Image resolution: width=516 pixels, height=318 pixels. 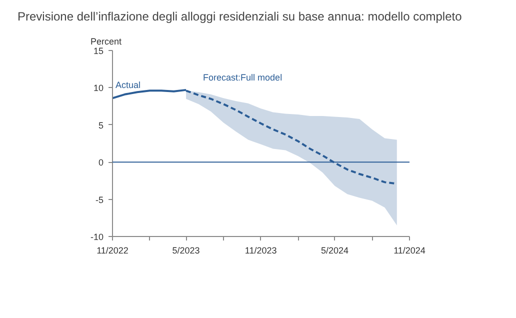 I want to click on y-tick-label: 10, so click(x=98, y=88).